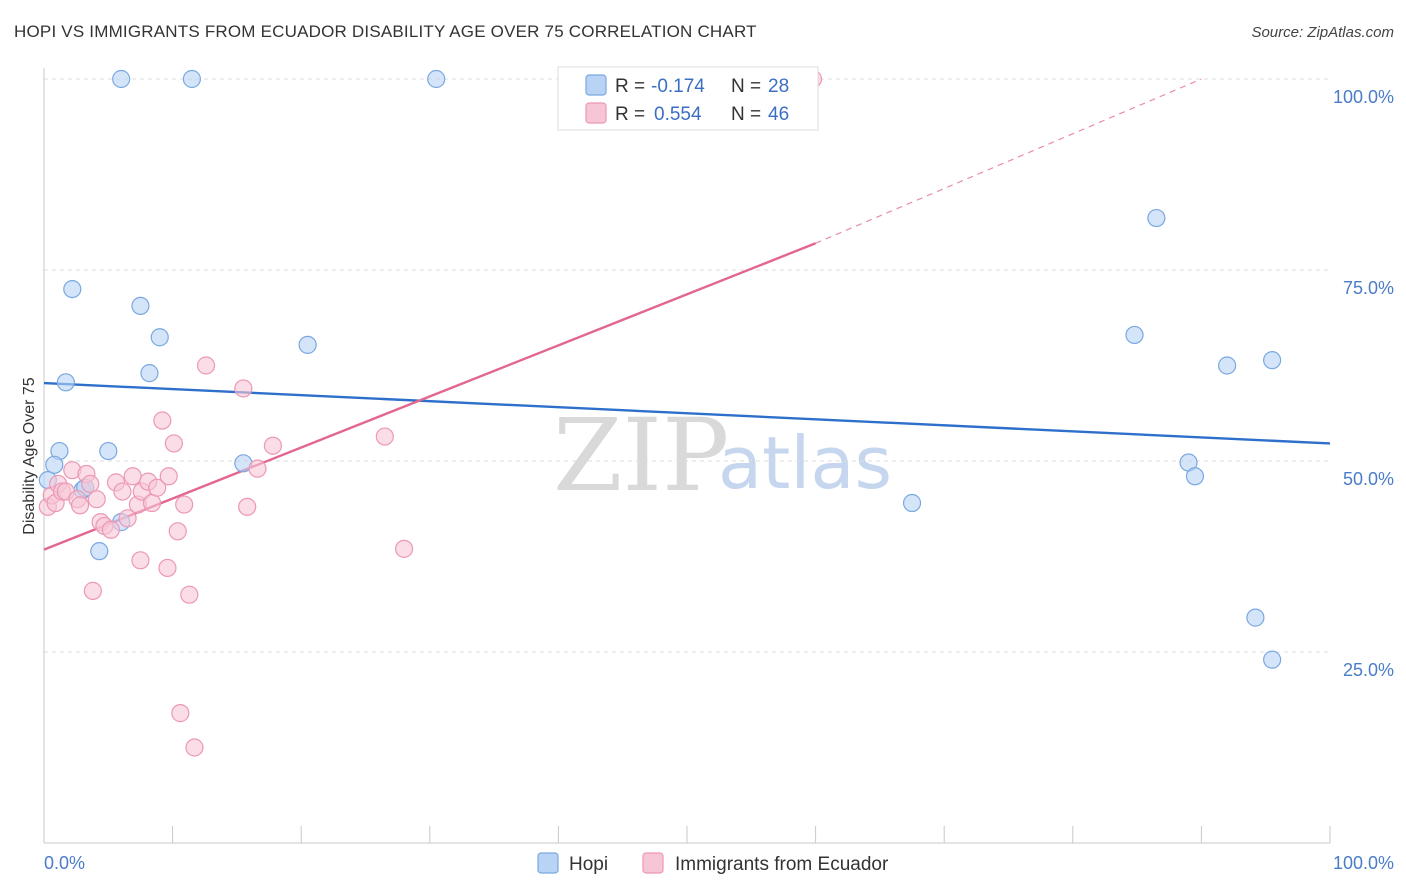 The width and height of the screenshot is (1406, 892). Describe the element at coordinates (678, 114) in the screenshot. I see `legend-r-value-ecuador: 0.554` at that location.